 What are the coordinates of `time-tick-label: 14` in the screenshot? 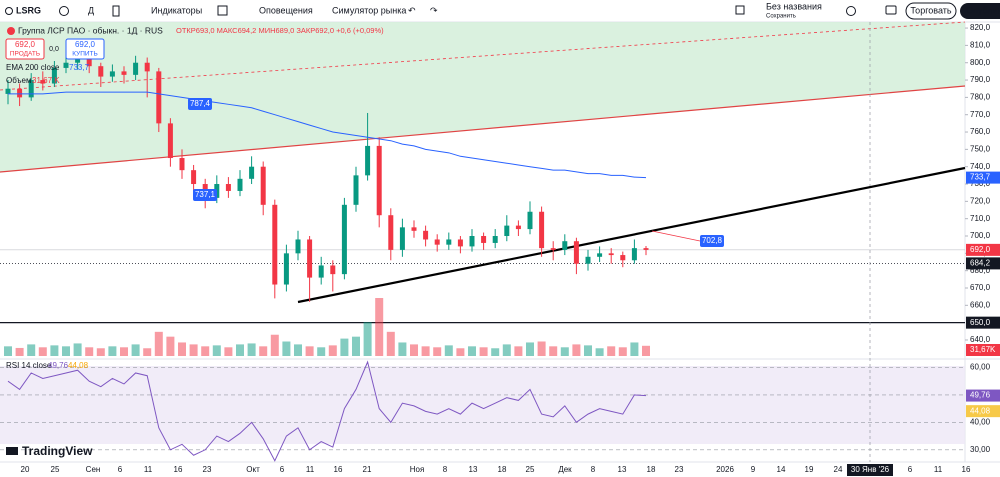 It's located at (781, 469).